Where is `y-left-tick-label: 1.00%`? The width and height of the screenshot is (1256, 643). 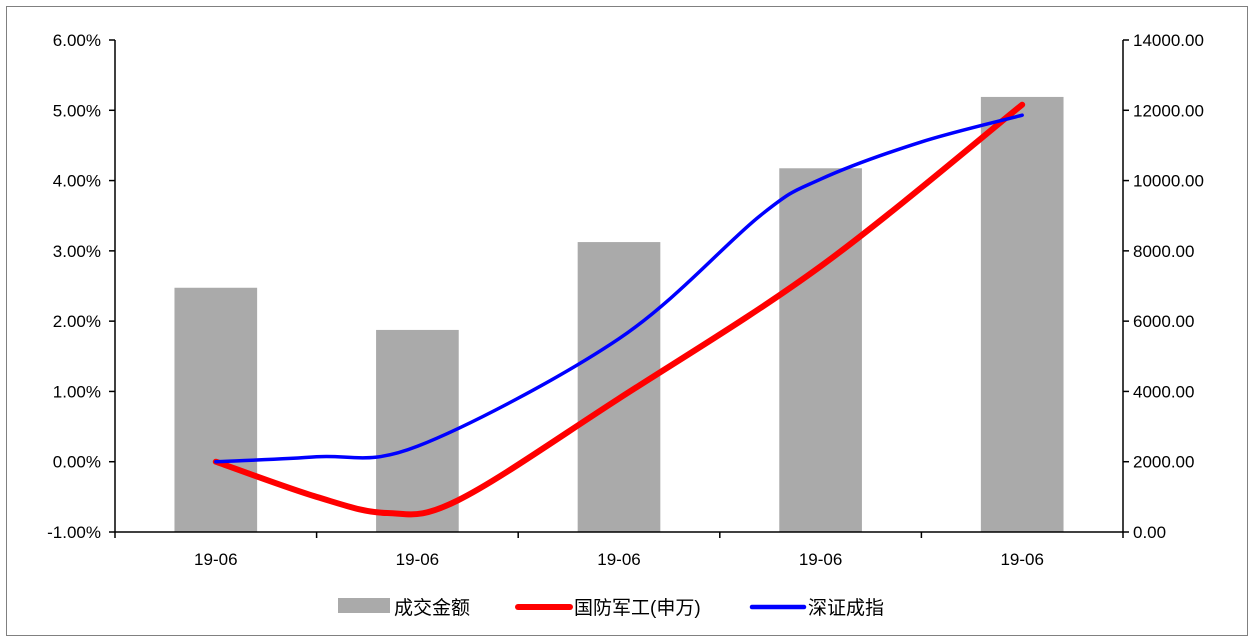
y-left-tick-label: 1.00% is located at coordinates (77, 391).